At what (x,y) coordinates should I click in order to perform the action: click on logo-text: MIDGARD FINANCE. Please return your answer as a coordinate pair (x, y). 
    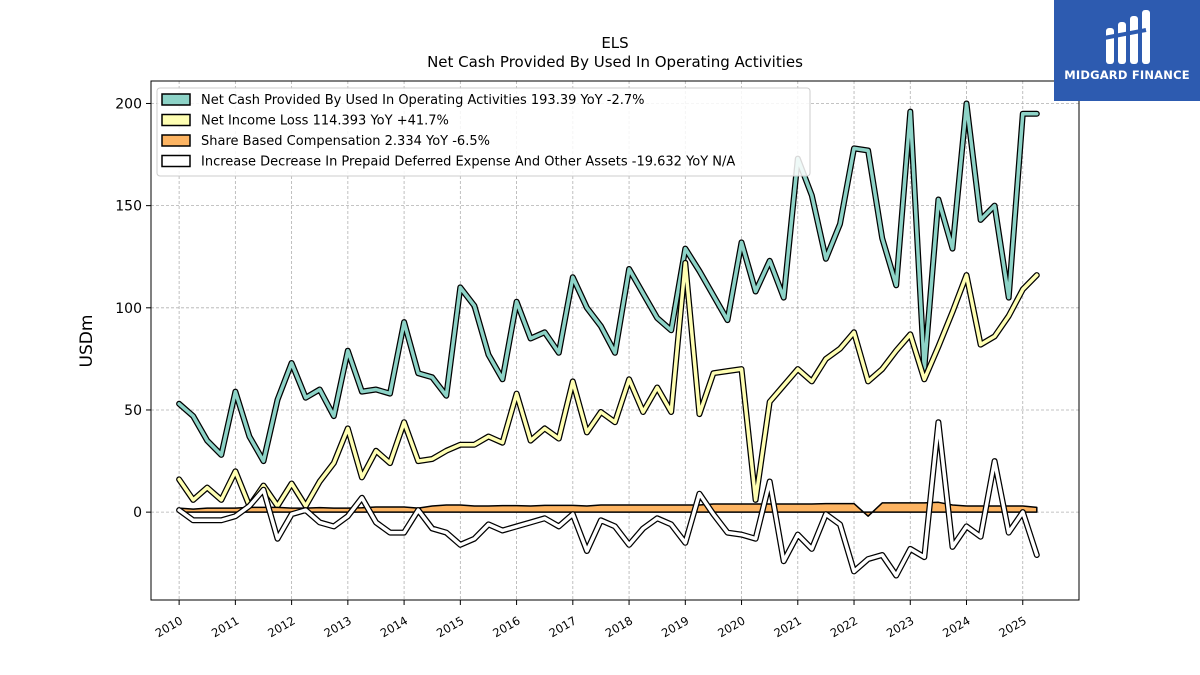
    Looking at the image, I should click on (1127, 75).